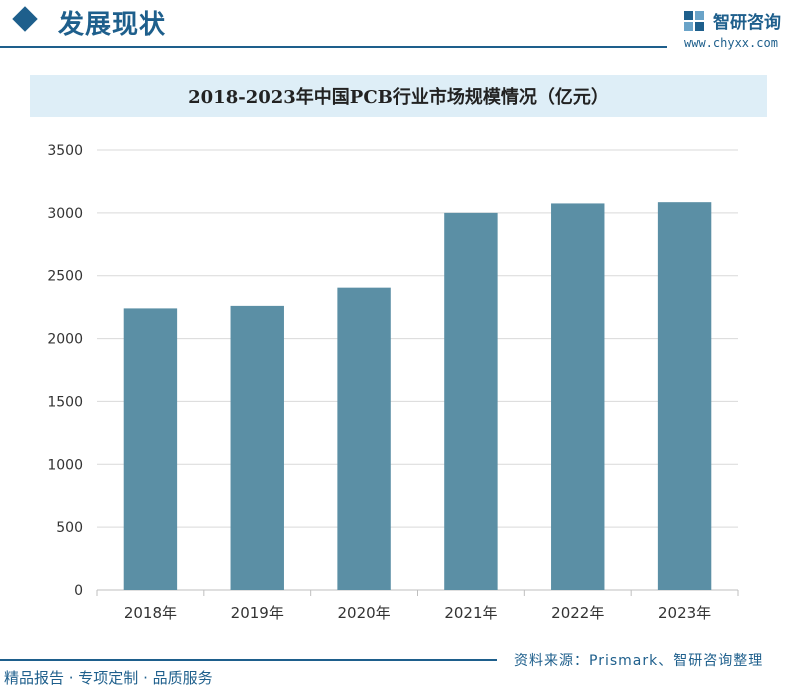  Describe the element at coordinates (78, 591) in the screenshot. I see `y-tick-label: 0` at that location.